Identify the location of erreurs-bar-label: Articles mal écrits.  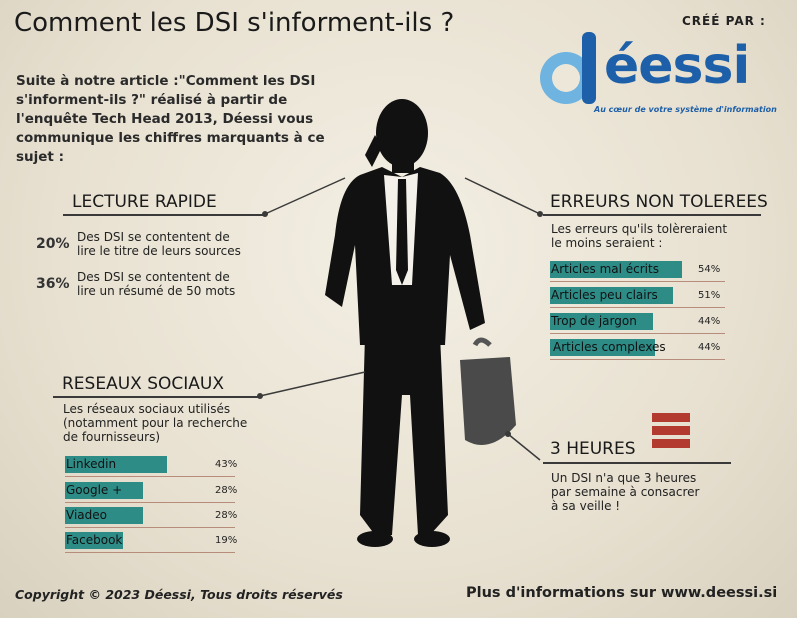
(605, 269).